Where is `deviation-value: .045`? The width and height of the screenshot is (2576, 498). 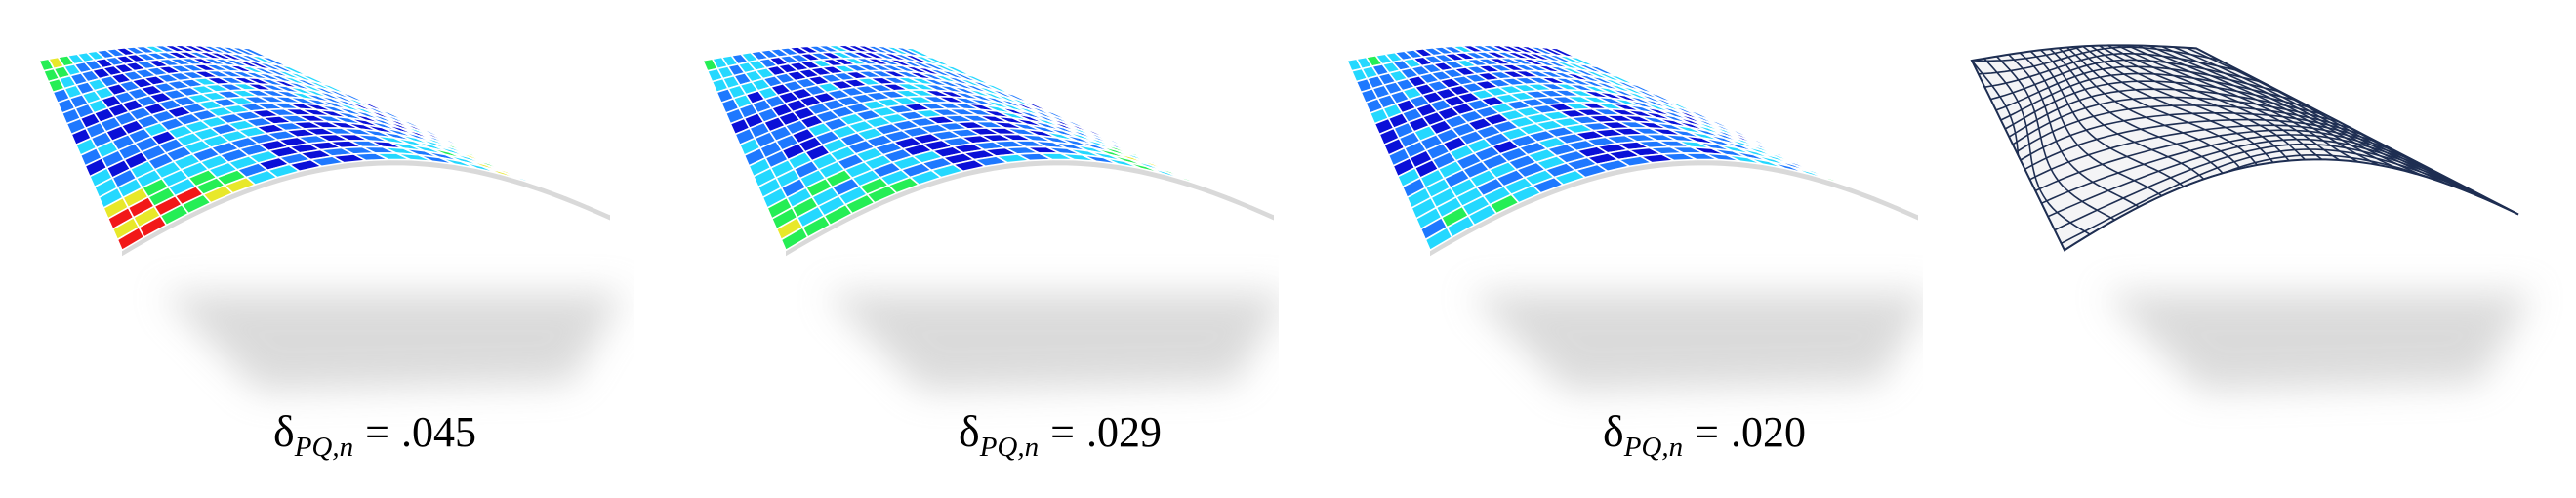
deviation-value: .045 is located at coordinates (438, 432).